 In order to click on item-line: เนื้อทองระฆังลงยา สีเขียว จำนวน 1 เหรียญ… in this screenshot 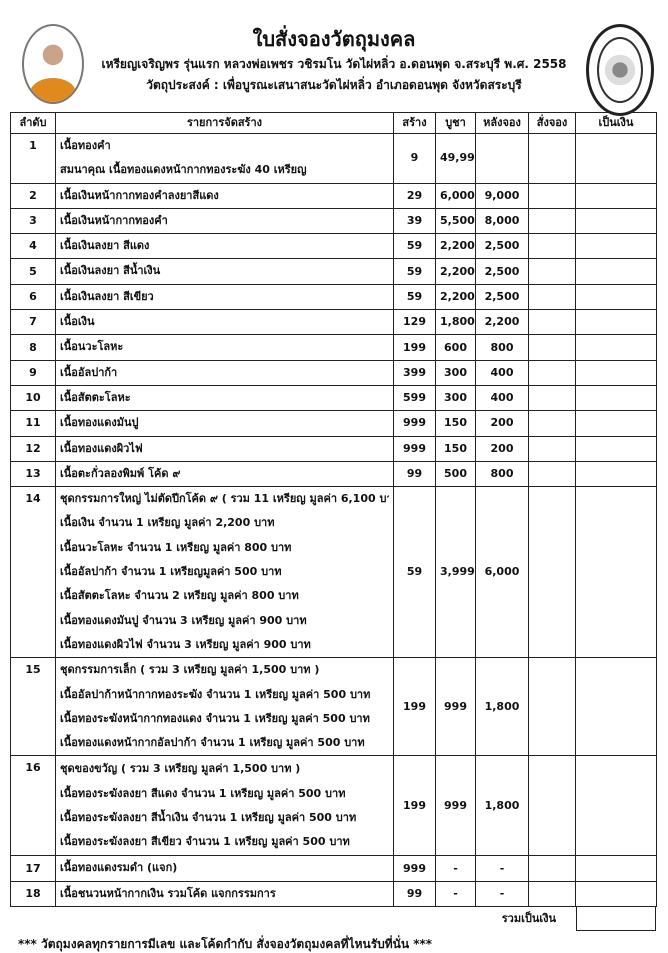, I will do `click(205, 842)`.